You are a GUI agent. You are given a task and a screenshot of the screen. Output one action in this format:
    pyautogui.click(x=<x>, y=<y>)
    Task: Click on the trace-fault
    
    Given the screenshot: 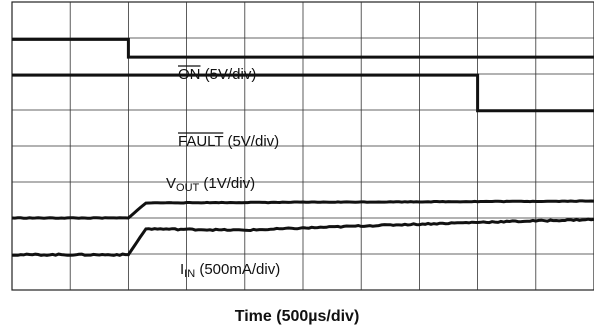 What is the action you would take?
    pyautogui.click(x=303, y=93)
    